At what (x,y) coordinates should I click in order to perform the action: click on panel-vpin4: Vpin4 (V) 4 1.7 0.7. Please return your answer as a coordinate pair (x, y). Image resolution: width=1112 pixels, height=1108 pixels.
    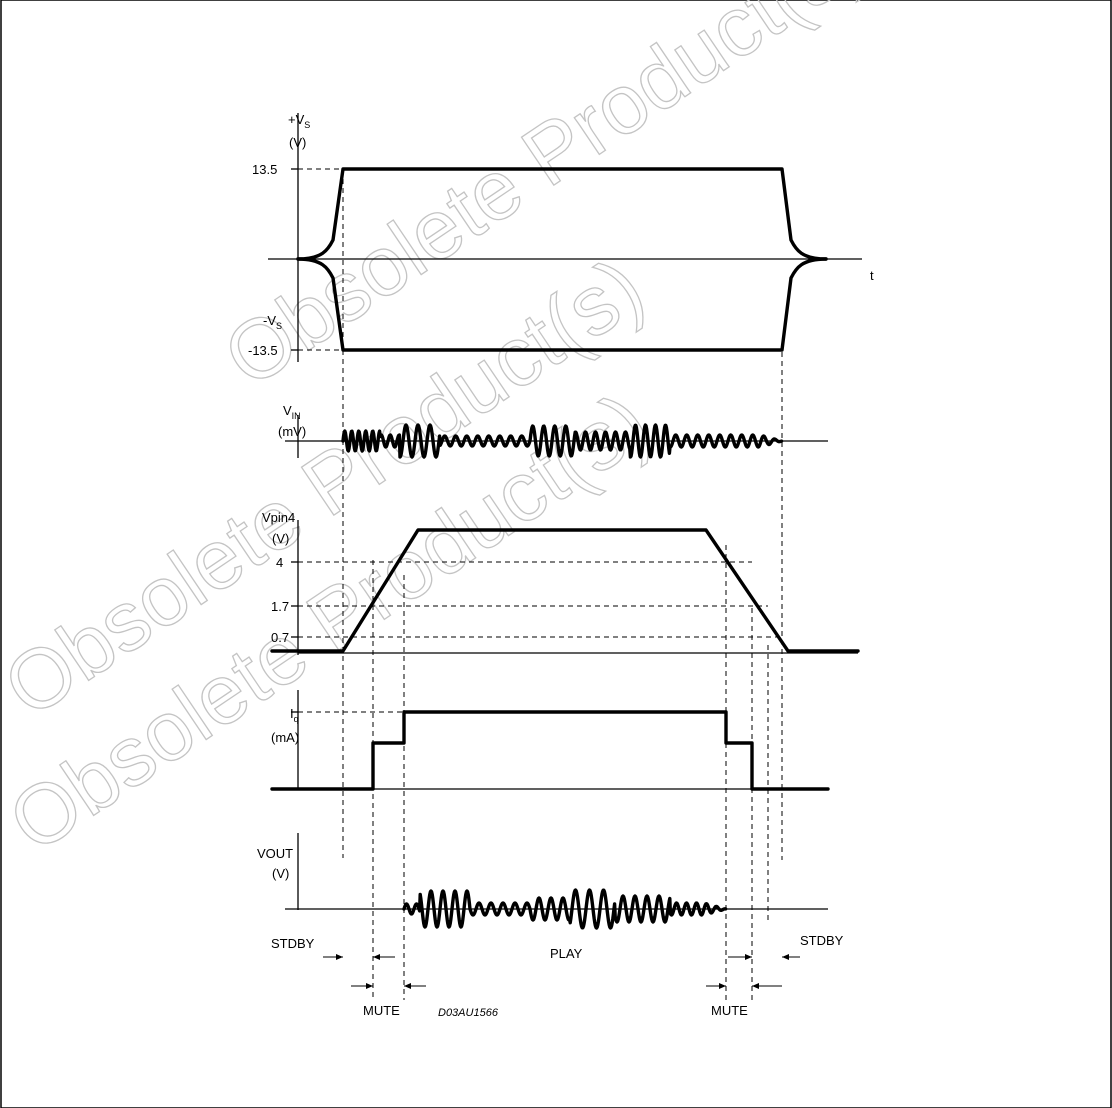
    Looking at the image, I should click on (561, 582).